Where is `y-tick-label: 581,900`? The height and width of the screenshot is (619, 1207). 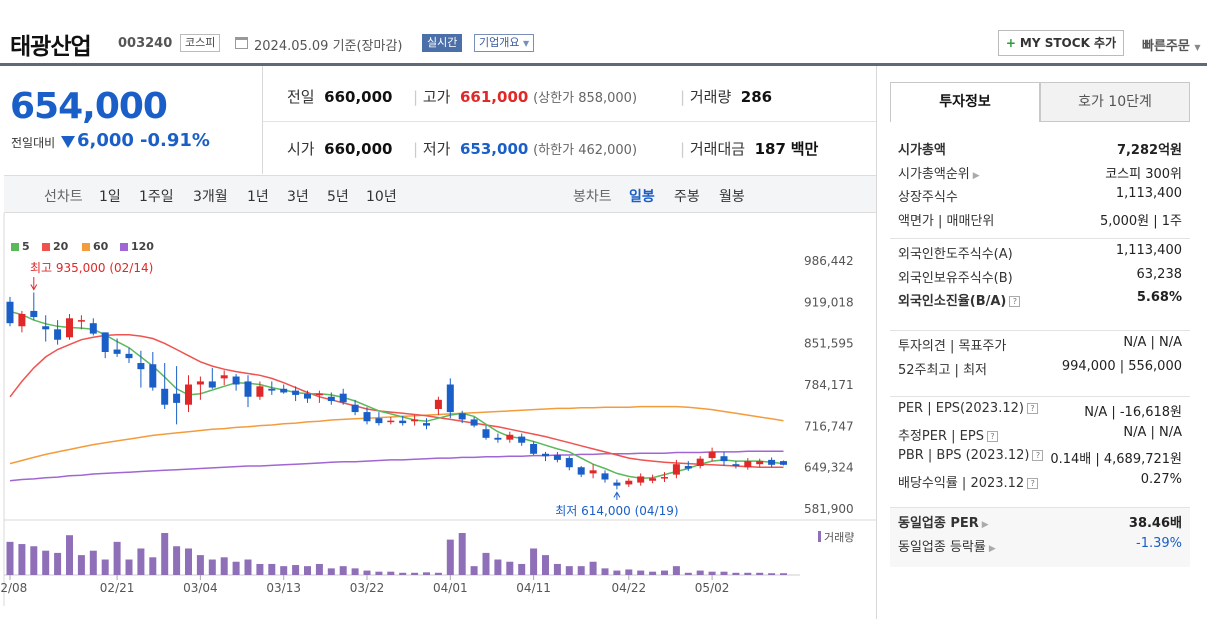
y-tick-label: 581,900 is located at coordinates (829, 509).